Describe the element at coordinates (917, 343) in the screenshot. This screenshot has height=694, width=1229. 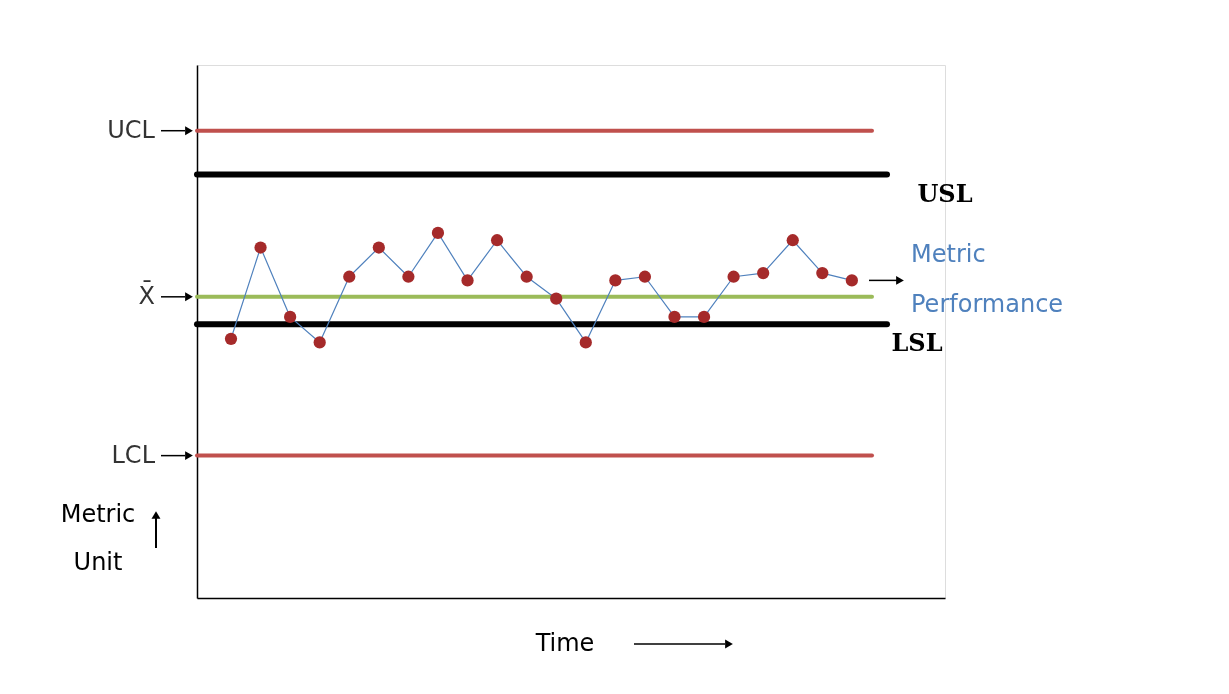
I see `ref-line-label: LSL` at that location.